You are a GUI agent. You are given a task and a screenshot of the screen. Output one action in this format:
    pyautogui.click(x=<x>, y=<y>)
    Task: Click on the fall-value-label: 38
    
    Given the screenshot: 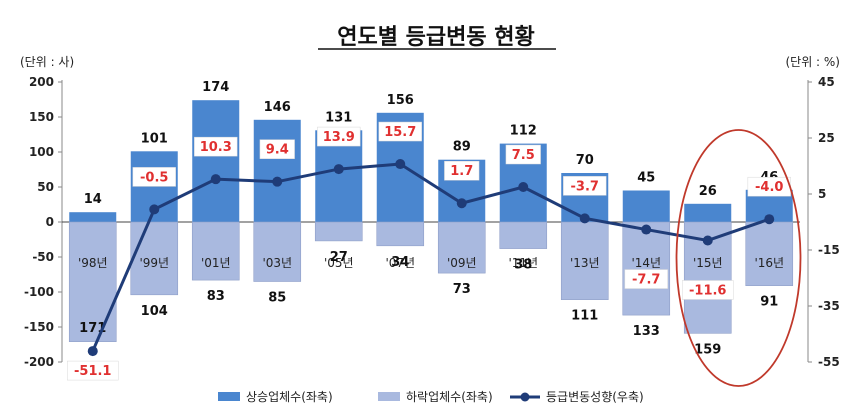 What is the action you would take?
    pyautogui.click(x=523, y=265)
    